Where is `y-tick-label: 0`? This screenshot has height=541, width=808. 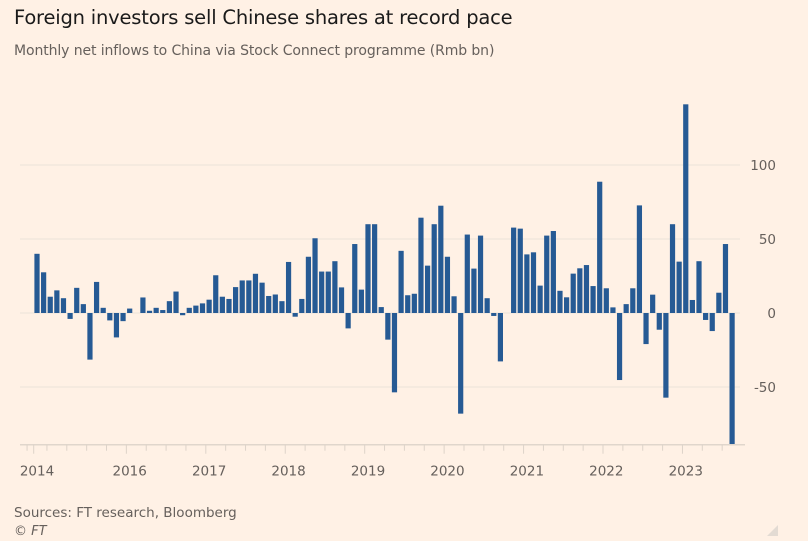 y-tick-label: 0 is located at coordinates (771, 314).